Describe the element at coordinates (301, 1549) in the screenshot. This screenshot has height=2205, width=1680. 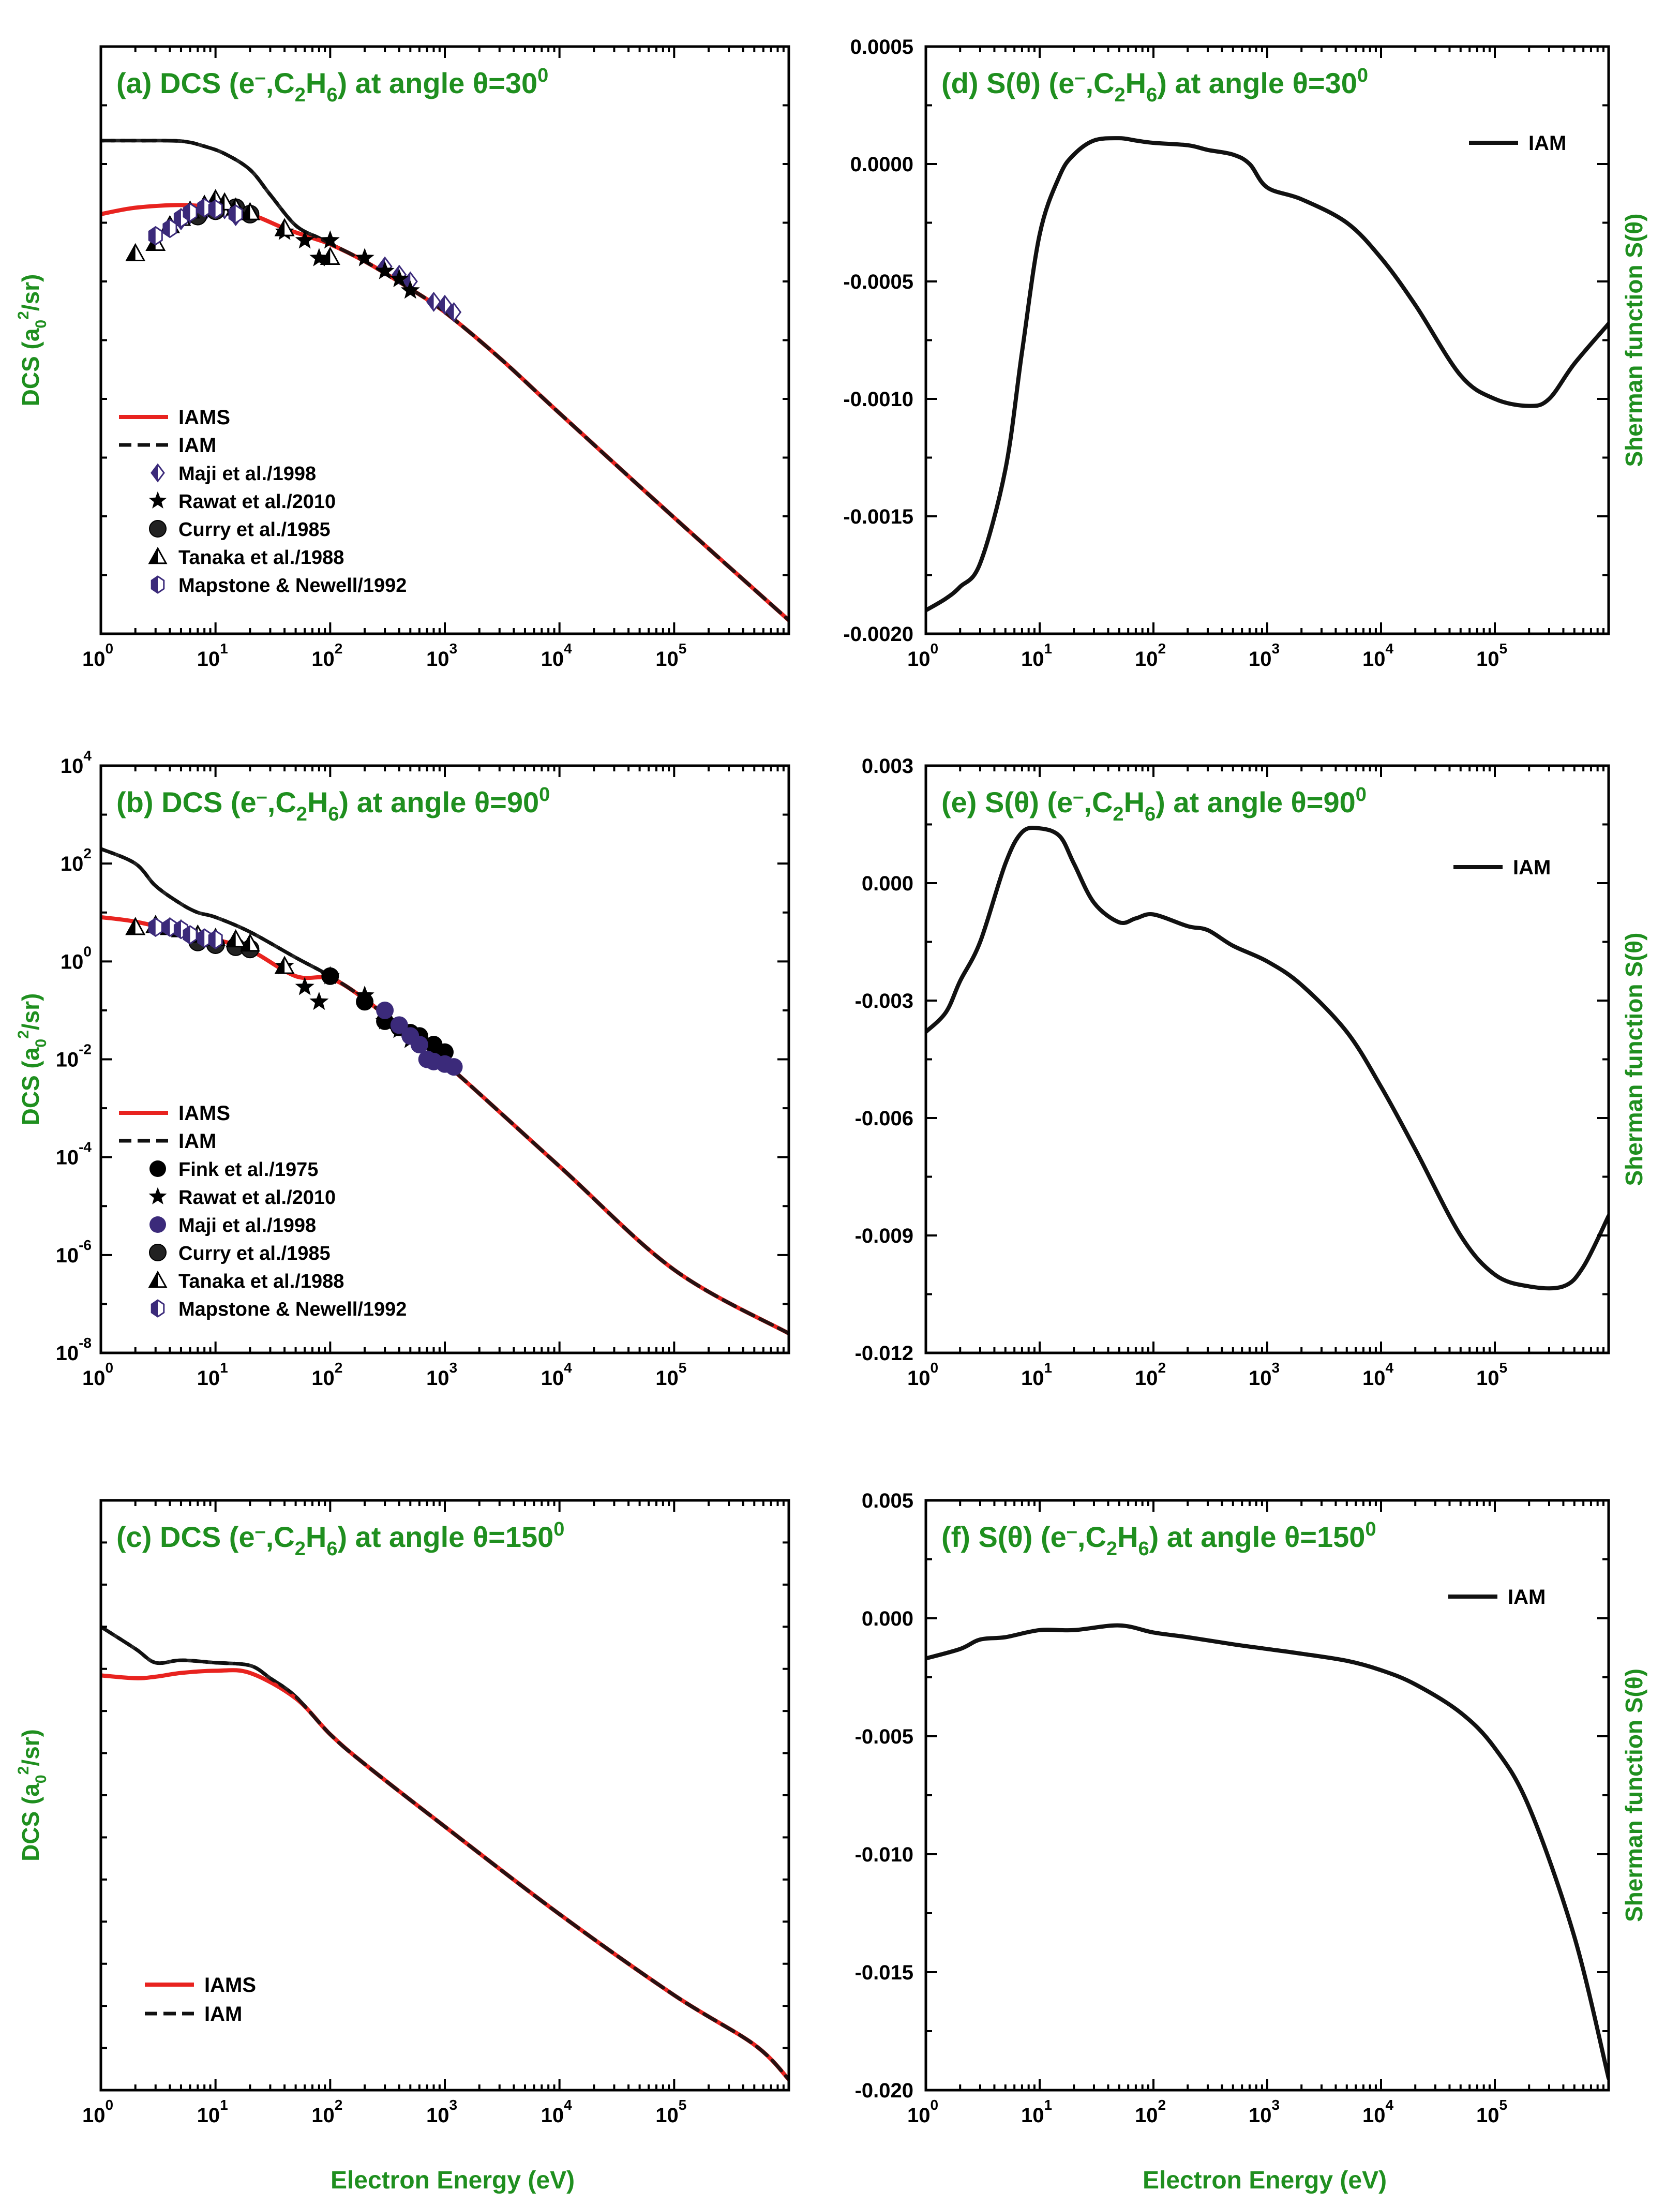
I see `title-sub: 2` at that location.